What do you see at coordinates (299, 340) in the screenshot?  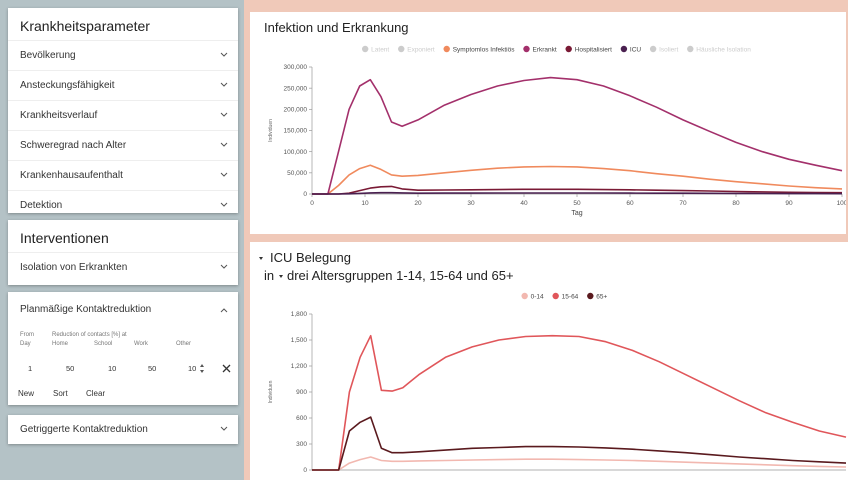 I see `y-tick-label: 1,500` at bounding box center [299, 340].